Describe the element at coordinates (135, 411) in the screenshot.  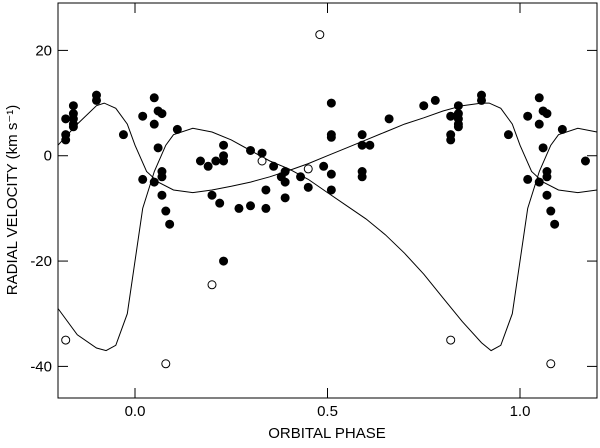
I see `x-tick-label: 0.0` at that location.